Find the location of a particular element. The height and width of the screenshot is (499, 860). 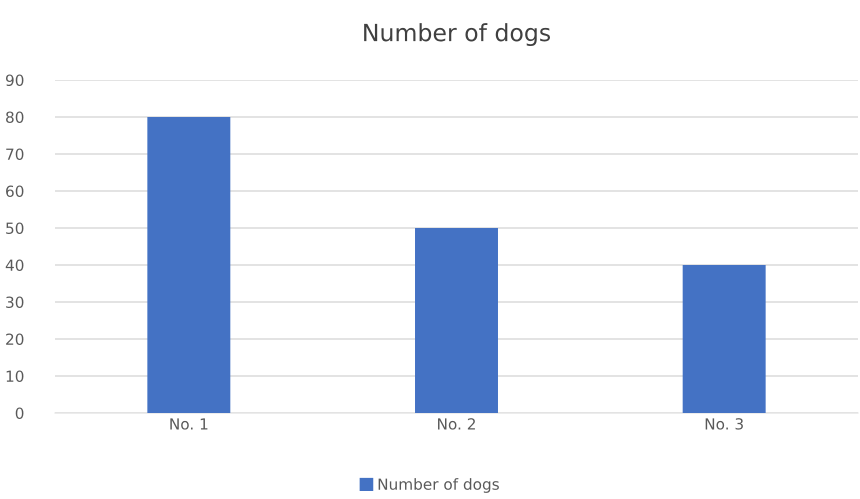

y-tick-label: 0 is located at coordinates (20, 413).